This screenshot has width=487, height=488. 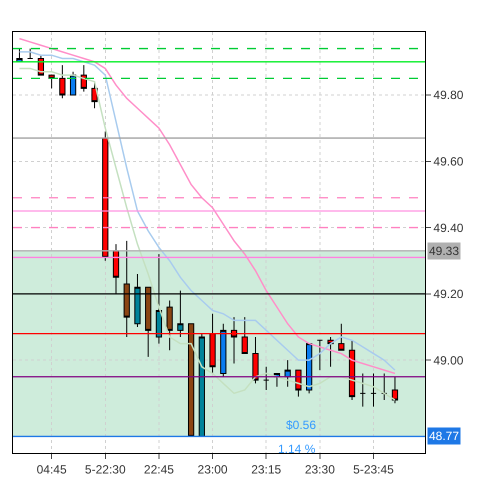 What do you see at coordinates (448, 161) in the screenshot?
I see `y-tick-label: 49.60` at bounding box center [448, 161].